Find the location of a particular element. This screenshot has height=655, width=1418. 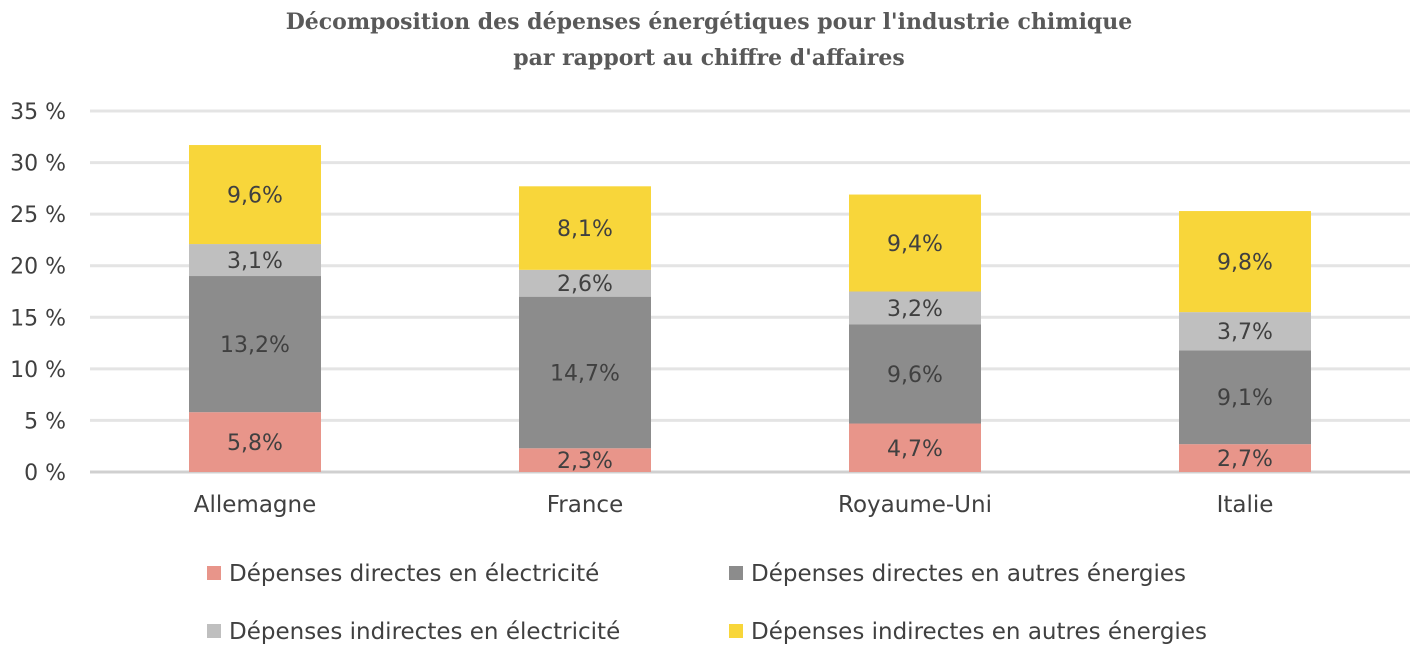

data-label: 9,4% is located at coordinates (915, 244).